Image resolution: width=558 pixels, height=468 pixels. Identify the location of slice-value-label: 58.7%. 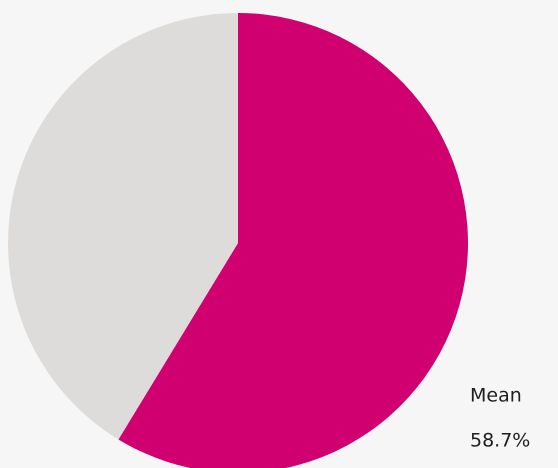
(500, 441).